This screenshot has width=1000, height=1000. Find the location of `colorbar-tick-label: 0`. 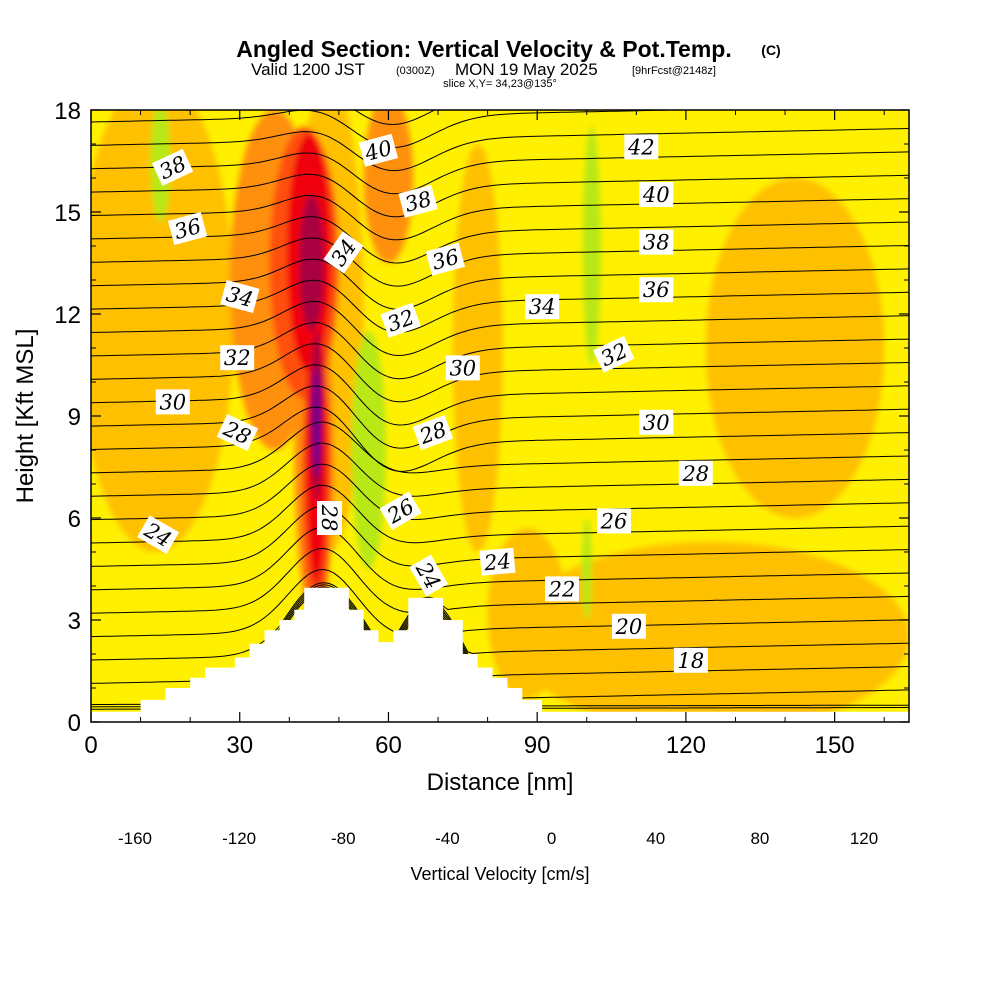

colorbar-tick-label: 0 is located at coordinates (551, 838).